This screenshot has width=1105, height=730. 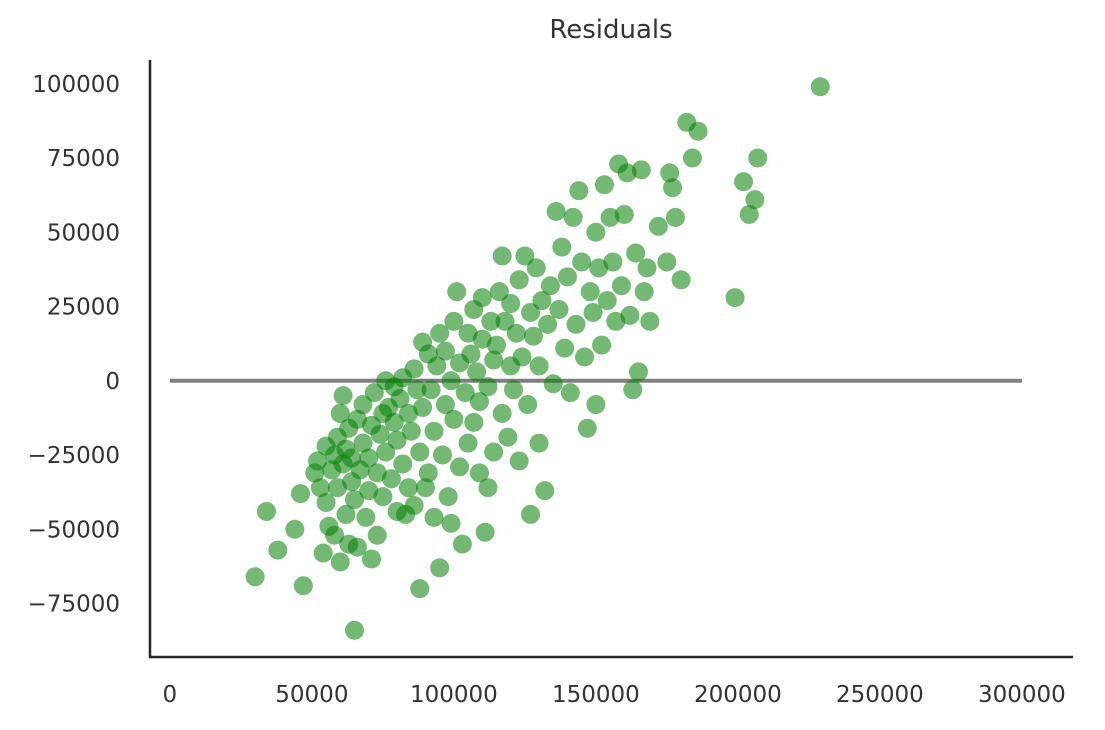 What do you see at coordinates (454, 695) in the screenshot?
I see `x-tick-label: 100000` at bounding box center [454, 695].